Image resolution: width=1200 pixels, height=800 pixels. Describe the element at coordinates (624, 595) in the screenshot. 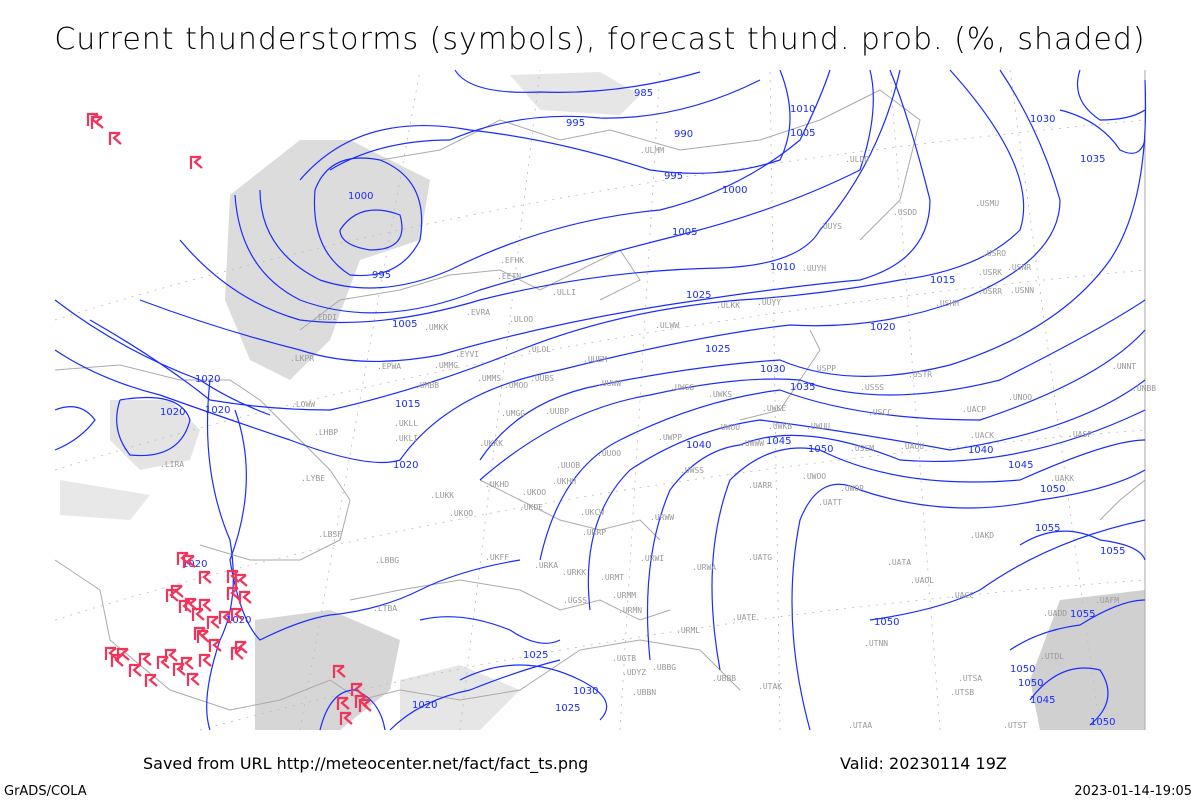

I see `station-label: .URMM` at that location.